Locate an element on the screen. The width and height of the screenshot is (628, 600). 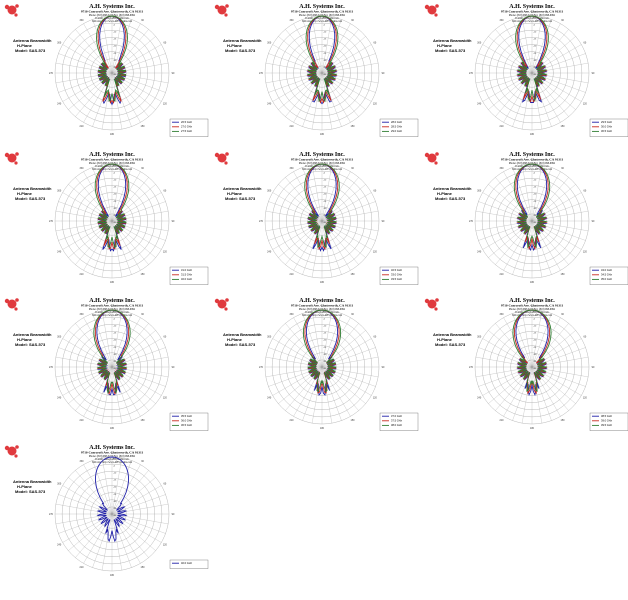
legend-entry: 39.0 GHz is located at coordinates (607, 421).